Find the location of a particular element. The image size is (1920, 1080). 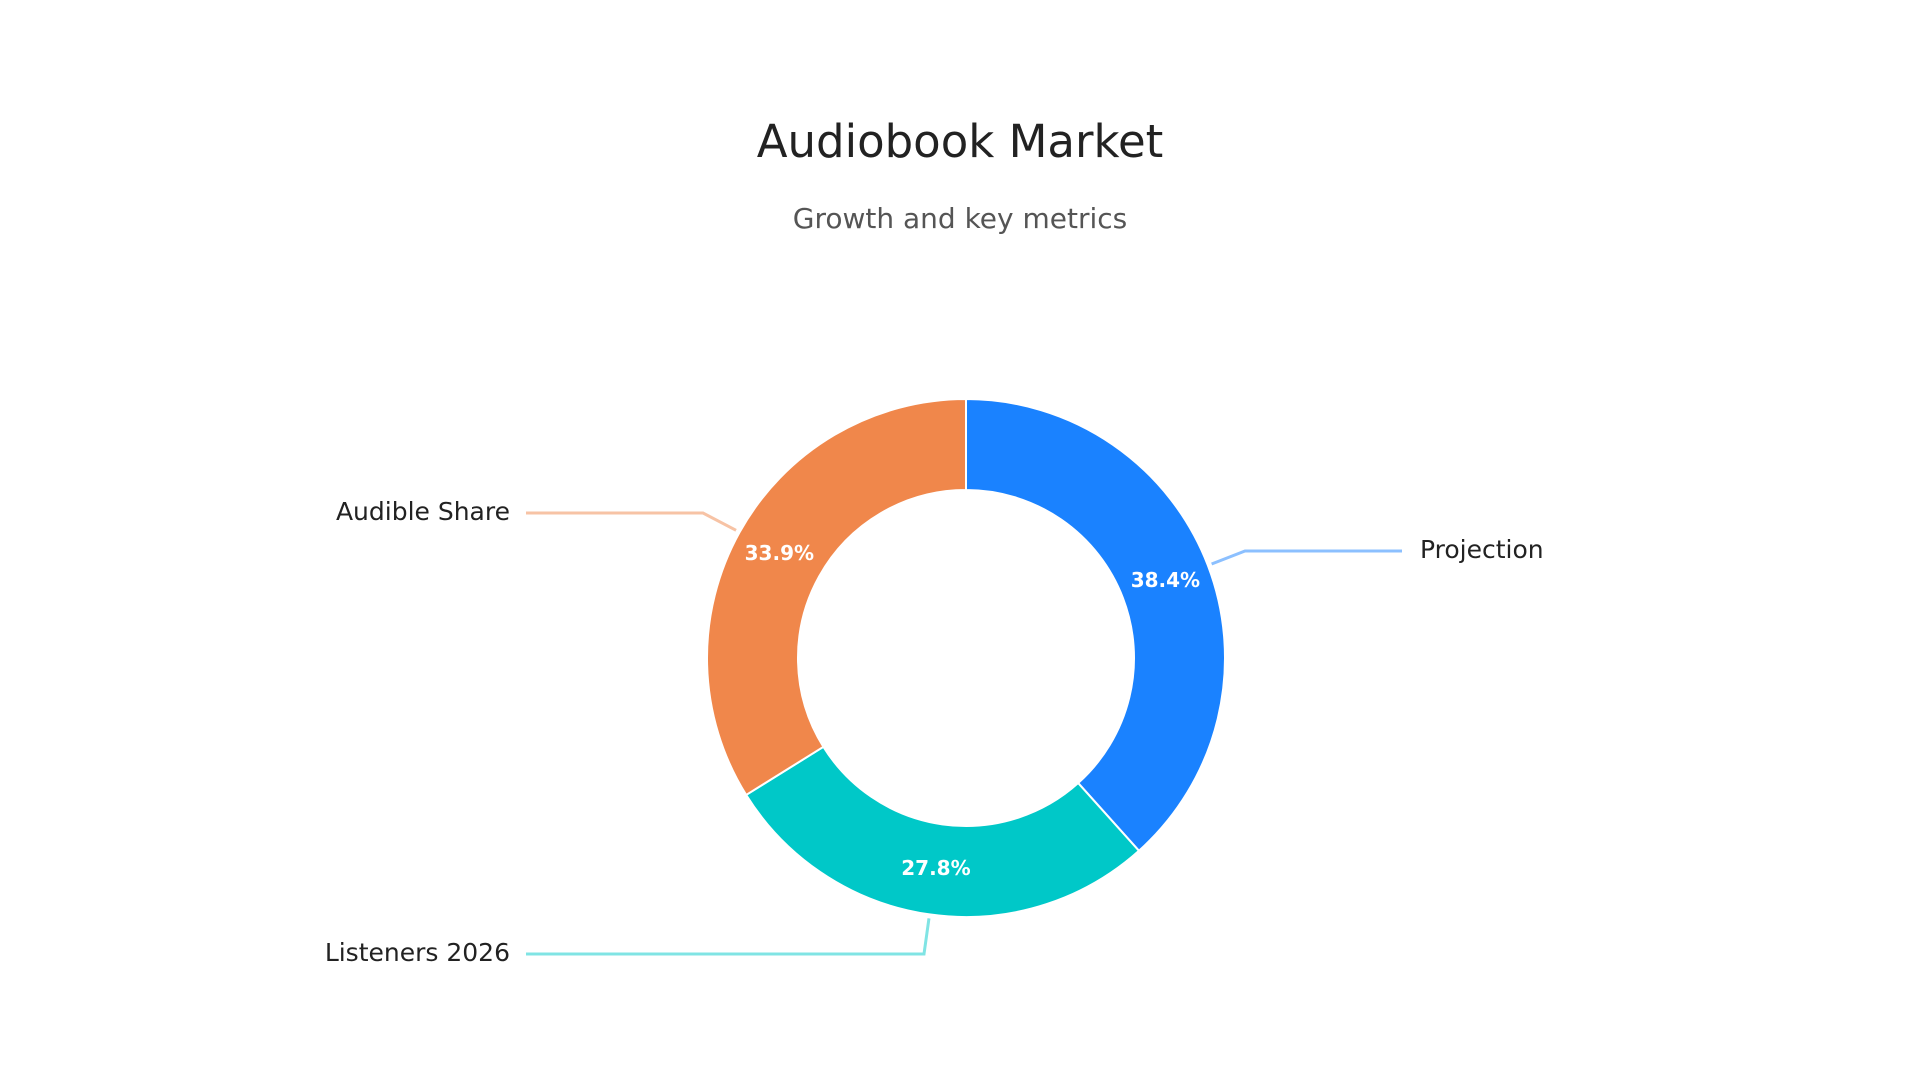

slice-value-label: 27.8% is located at coordinates (935, 868).